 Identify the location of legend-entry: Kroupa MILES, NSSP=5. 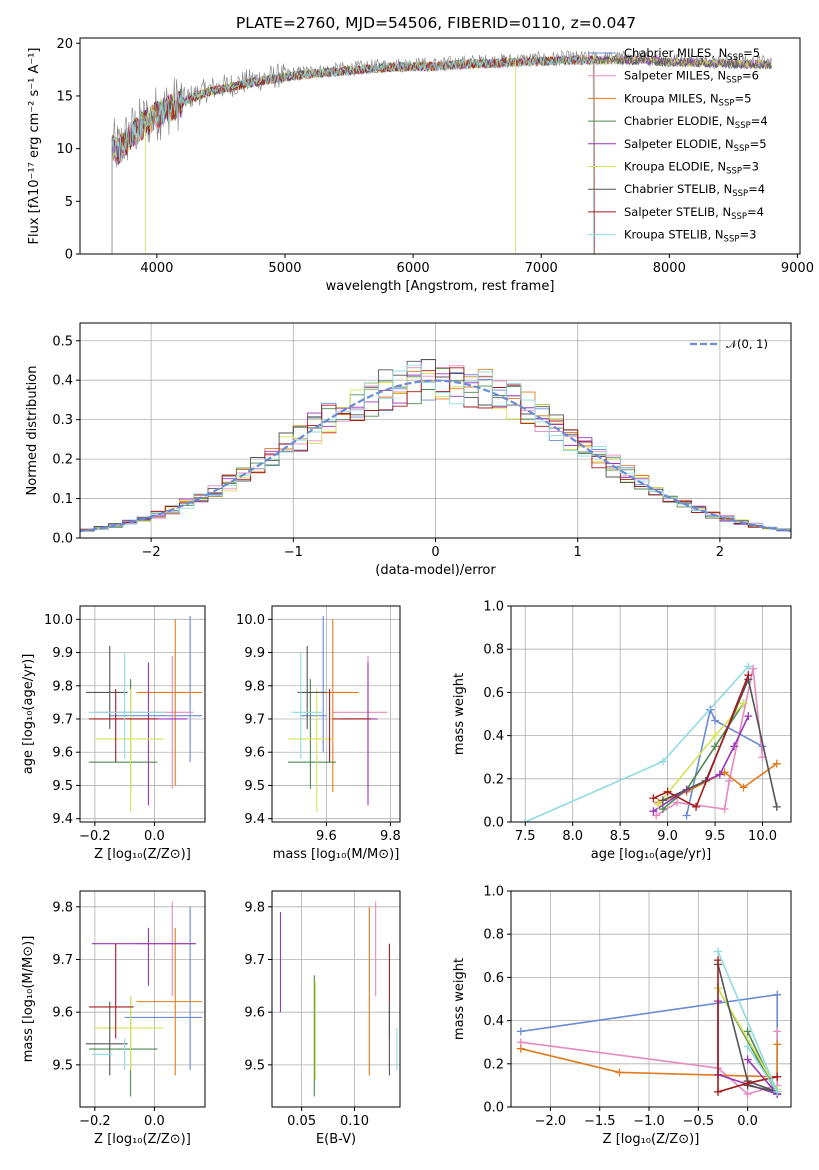
(687, 99).